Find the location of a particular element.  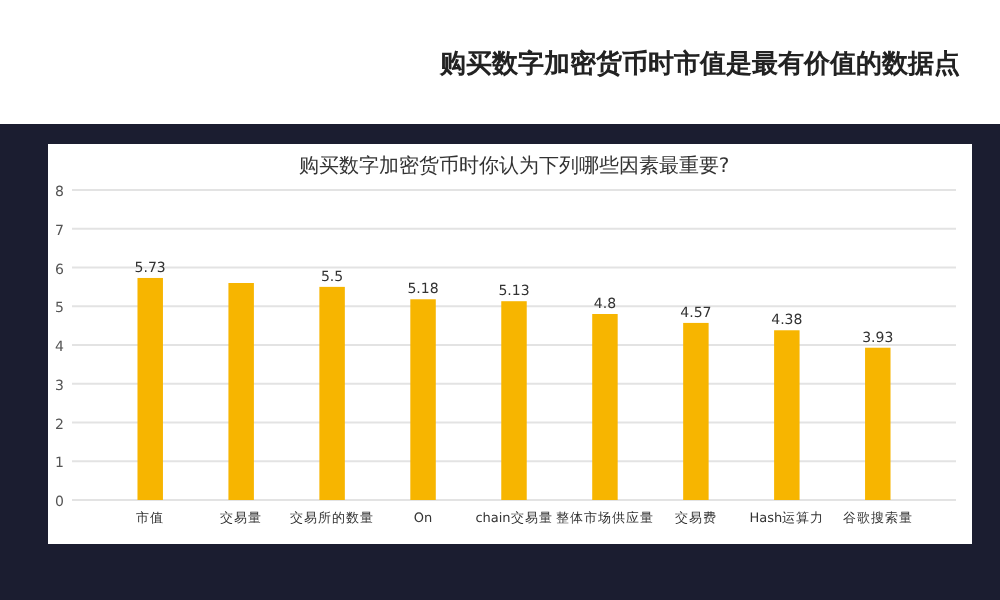

chart-title: 购买数字加密货币时市值是最有价值的数据点 is located at coordinates (699, 64).